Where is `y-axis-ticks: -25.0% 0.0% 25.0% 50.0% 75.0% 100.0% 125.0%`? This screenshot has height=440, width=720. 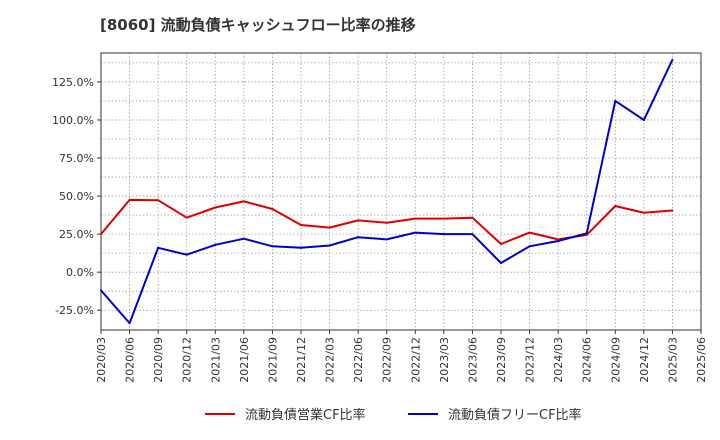
y-axis-ticks: -25.0% 0.0% 25.0% 50.0% 75.0% 100.0% 125.0% is located at coordinates (76, 196).